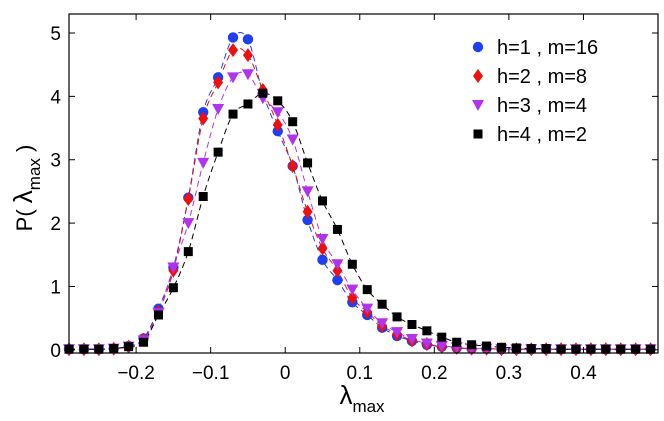  I want to click on y-tick-label: 2, so click(55, 224).